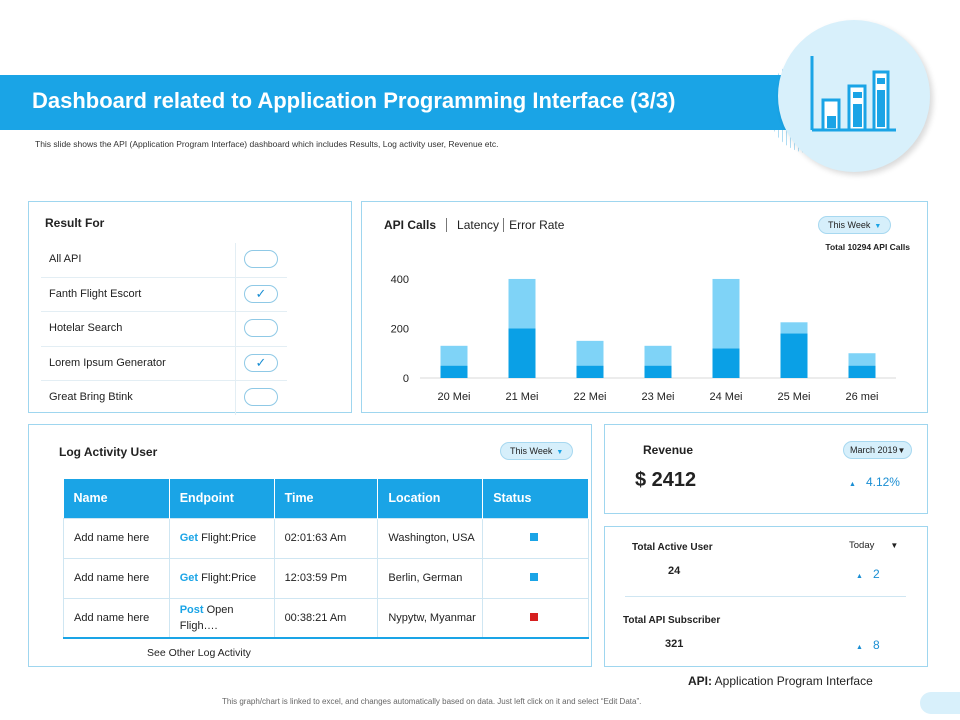 The image size is (960, 720). I want to click on result-item: Hotelar Search, so click(164, 329).